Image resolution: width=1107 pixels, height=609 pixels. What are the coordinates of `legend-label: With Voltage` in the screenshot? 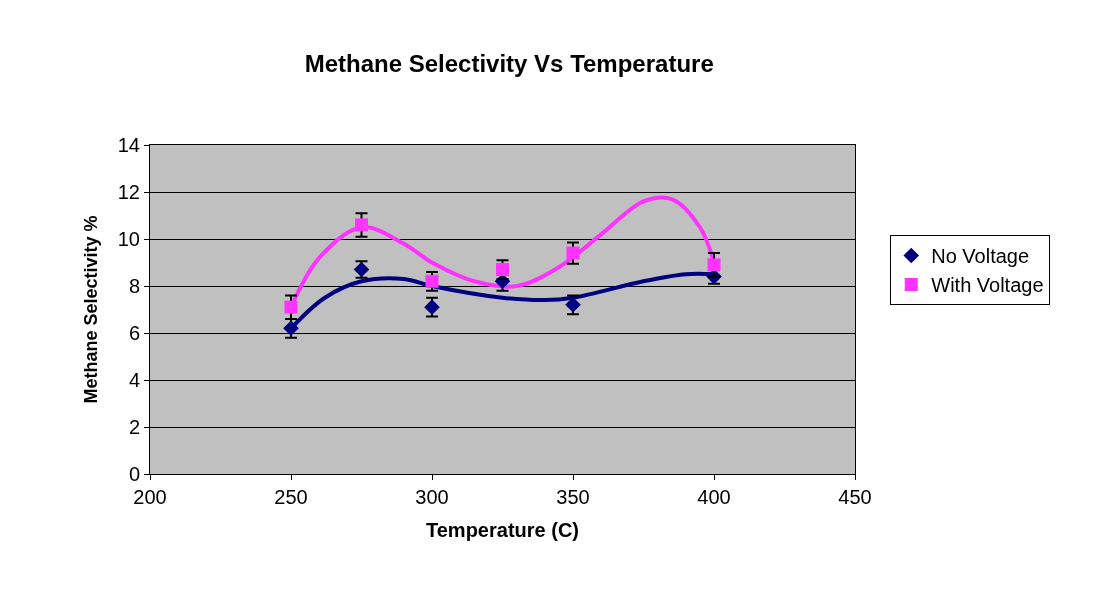 It's located at (987, 285).